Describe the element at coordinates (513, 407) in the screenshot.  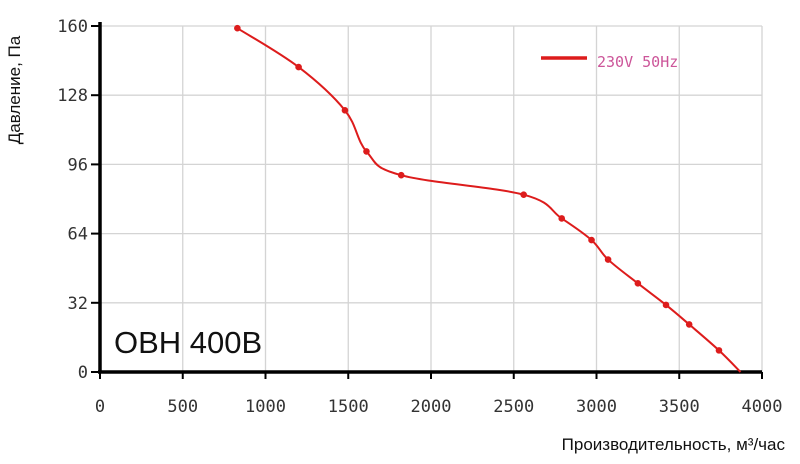
I see `x-tick-label: 2500` at that location.